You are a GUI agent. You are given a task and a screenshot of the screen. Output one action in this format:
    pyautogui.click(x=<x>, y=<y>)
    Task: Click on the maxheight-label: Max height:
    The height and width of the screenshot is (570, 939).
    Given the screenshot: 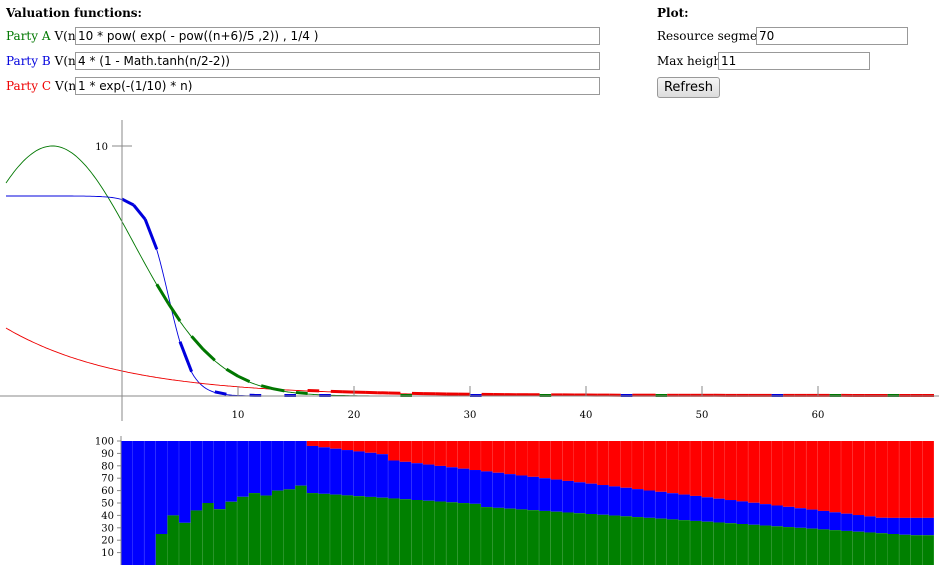 What is the action you would take?
    pyautogui.click(x=693, y=61)
    